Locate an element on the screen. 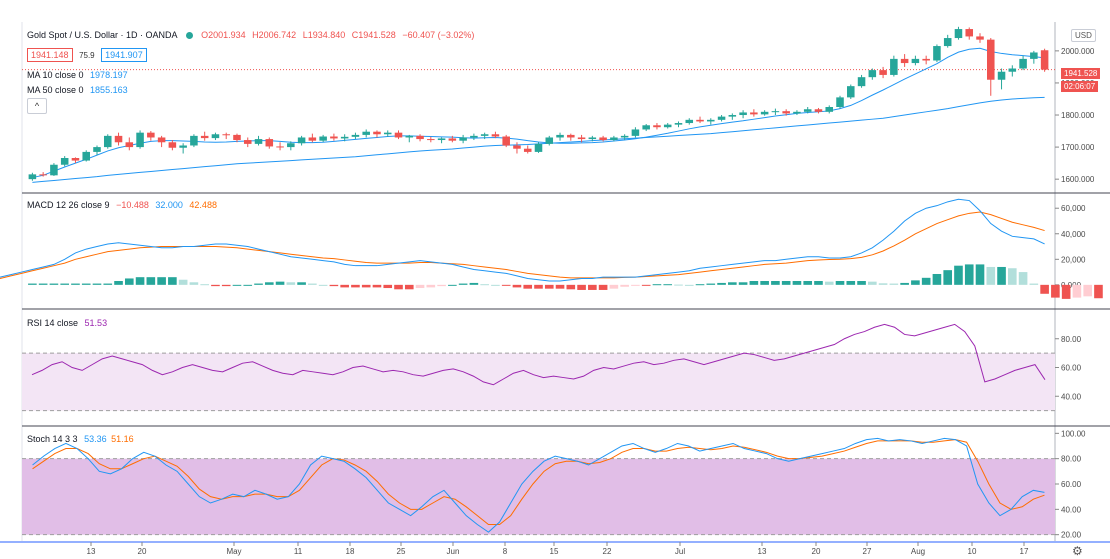 This screenshot has height=559, width=1110. collapse-legend-button: ^ is located at coordinates (37, 106).